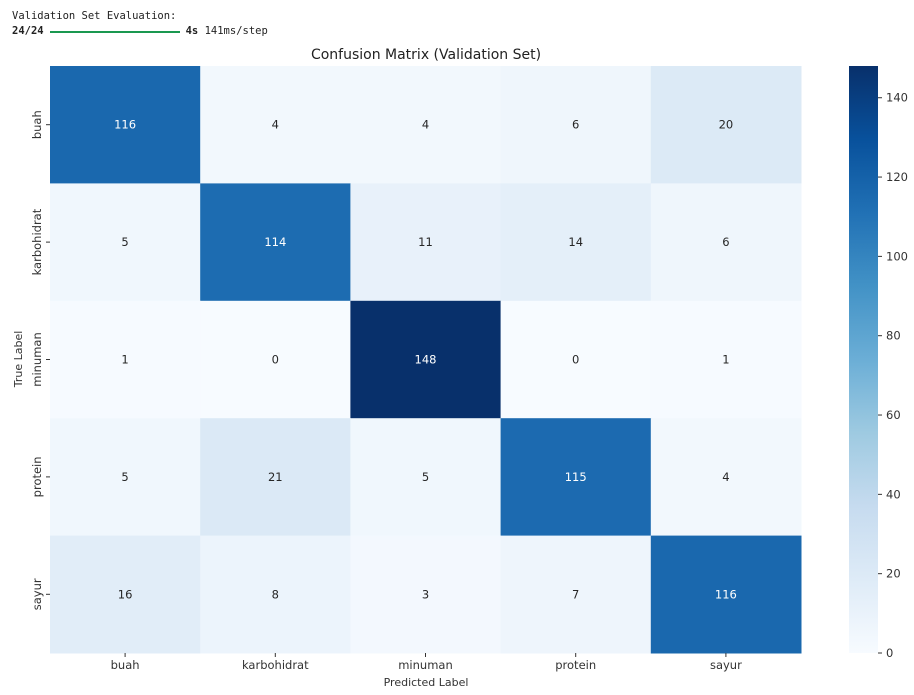  I want to click on heatmap-cell-label: 11, so click(425, 242).